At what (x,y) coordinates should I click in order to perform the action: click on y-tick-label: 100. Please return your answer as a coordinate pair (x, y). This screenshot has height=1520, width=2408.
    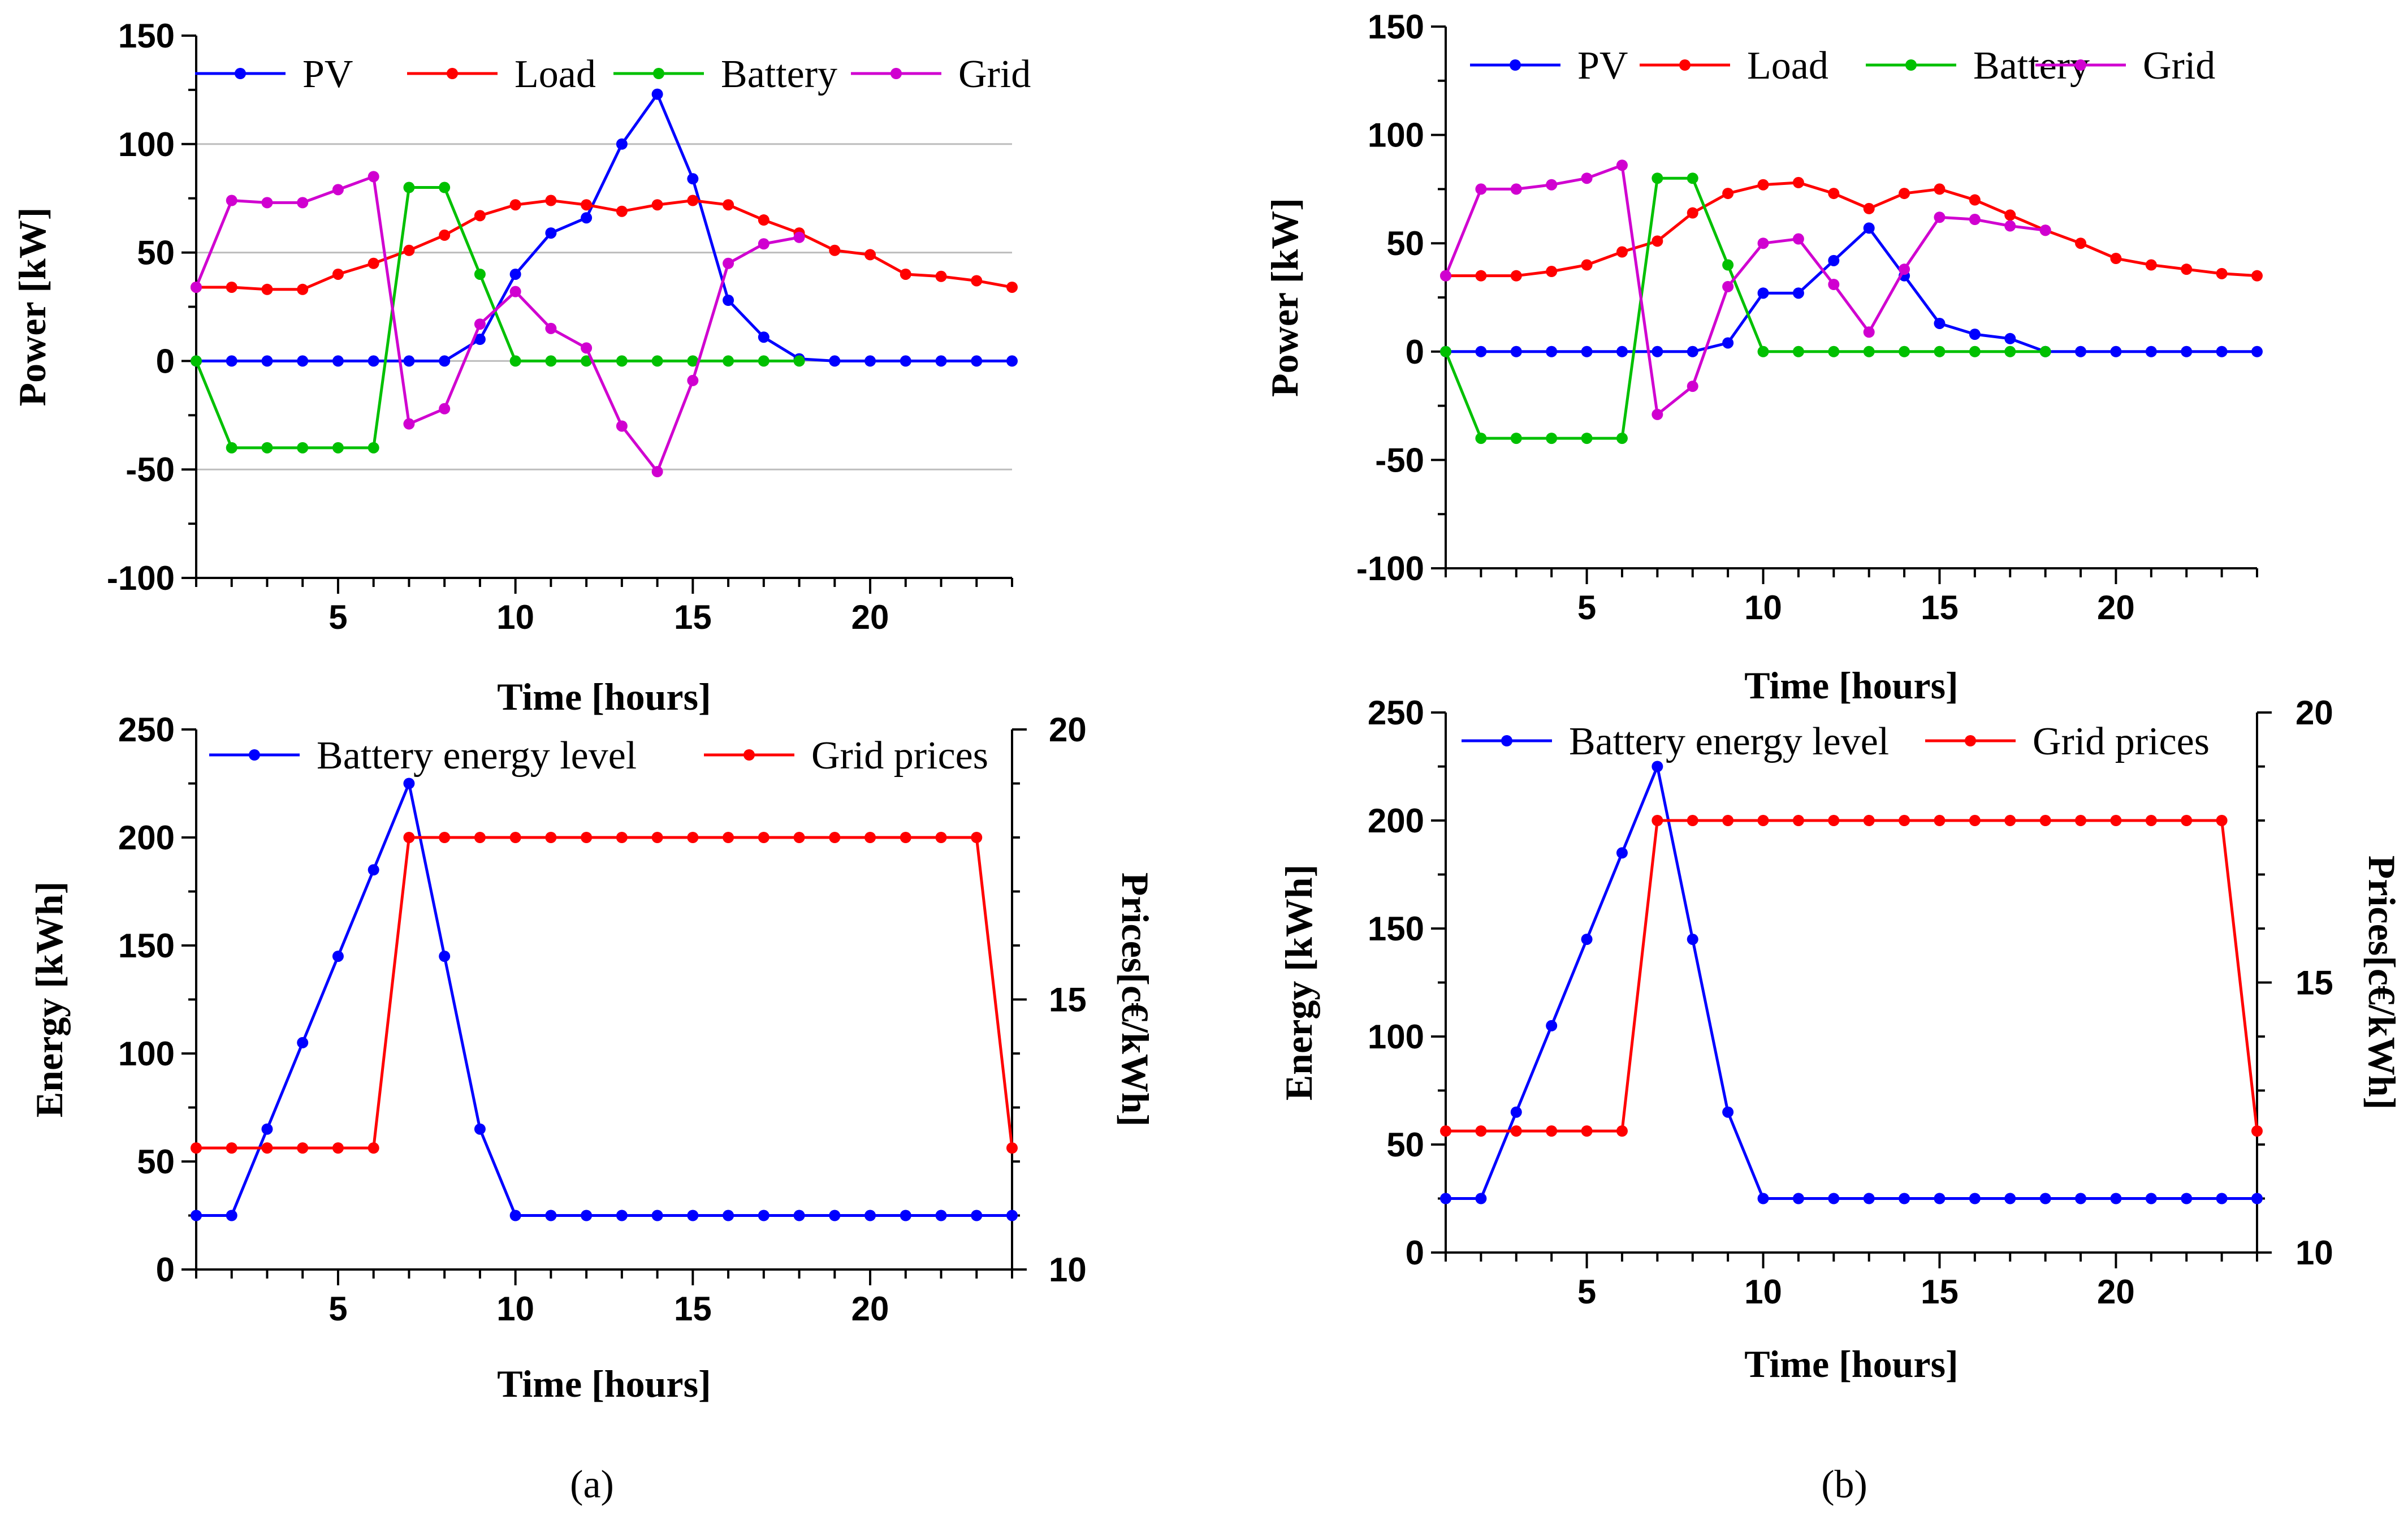
    Looking at the image, I should click on (1396, 135).